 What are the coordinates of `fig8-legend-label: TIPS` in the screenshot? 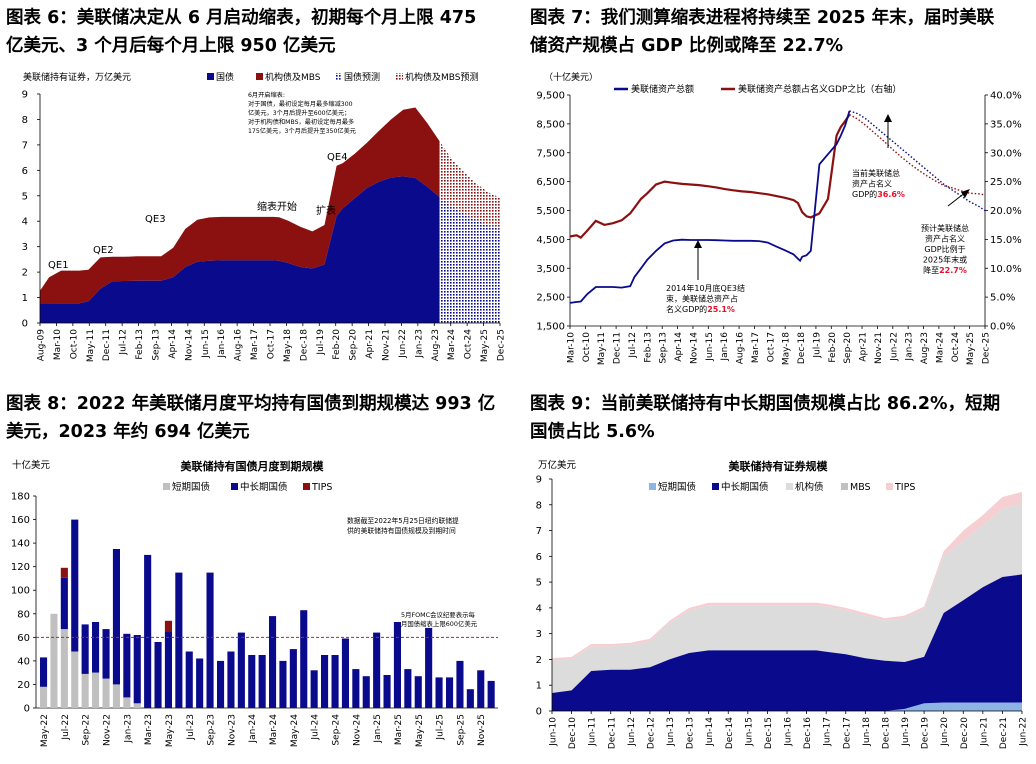 It's located at (321, 487).